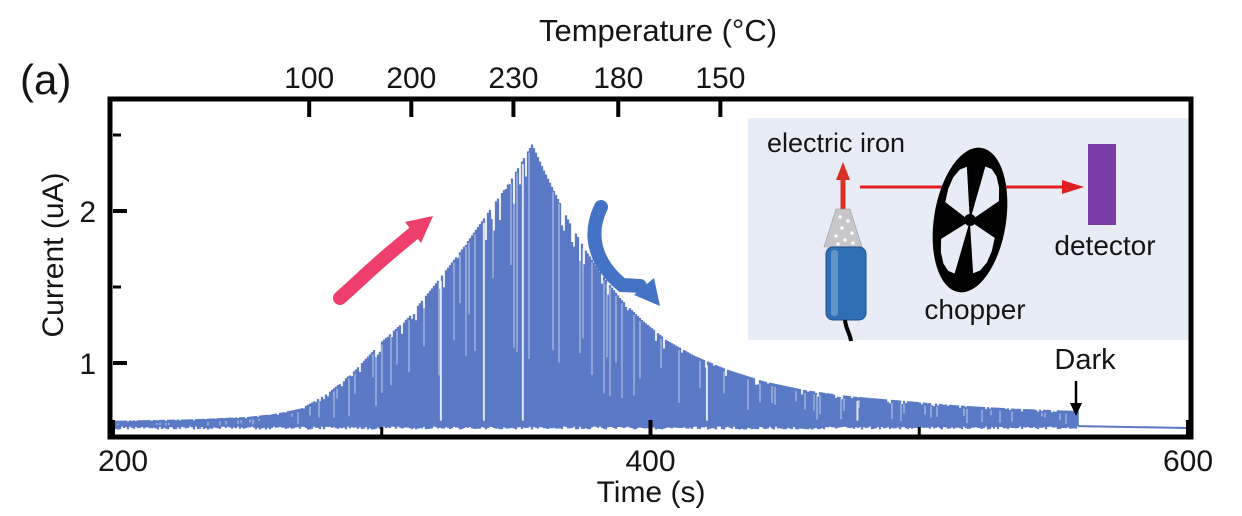  I want to click on electric-iron-icon, so click(845, 252).